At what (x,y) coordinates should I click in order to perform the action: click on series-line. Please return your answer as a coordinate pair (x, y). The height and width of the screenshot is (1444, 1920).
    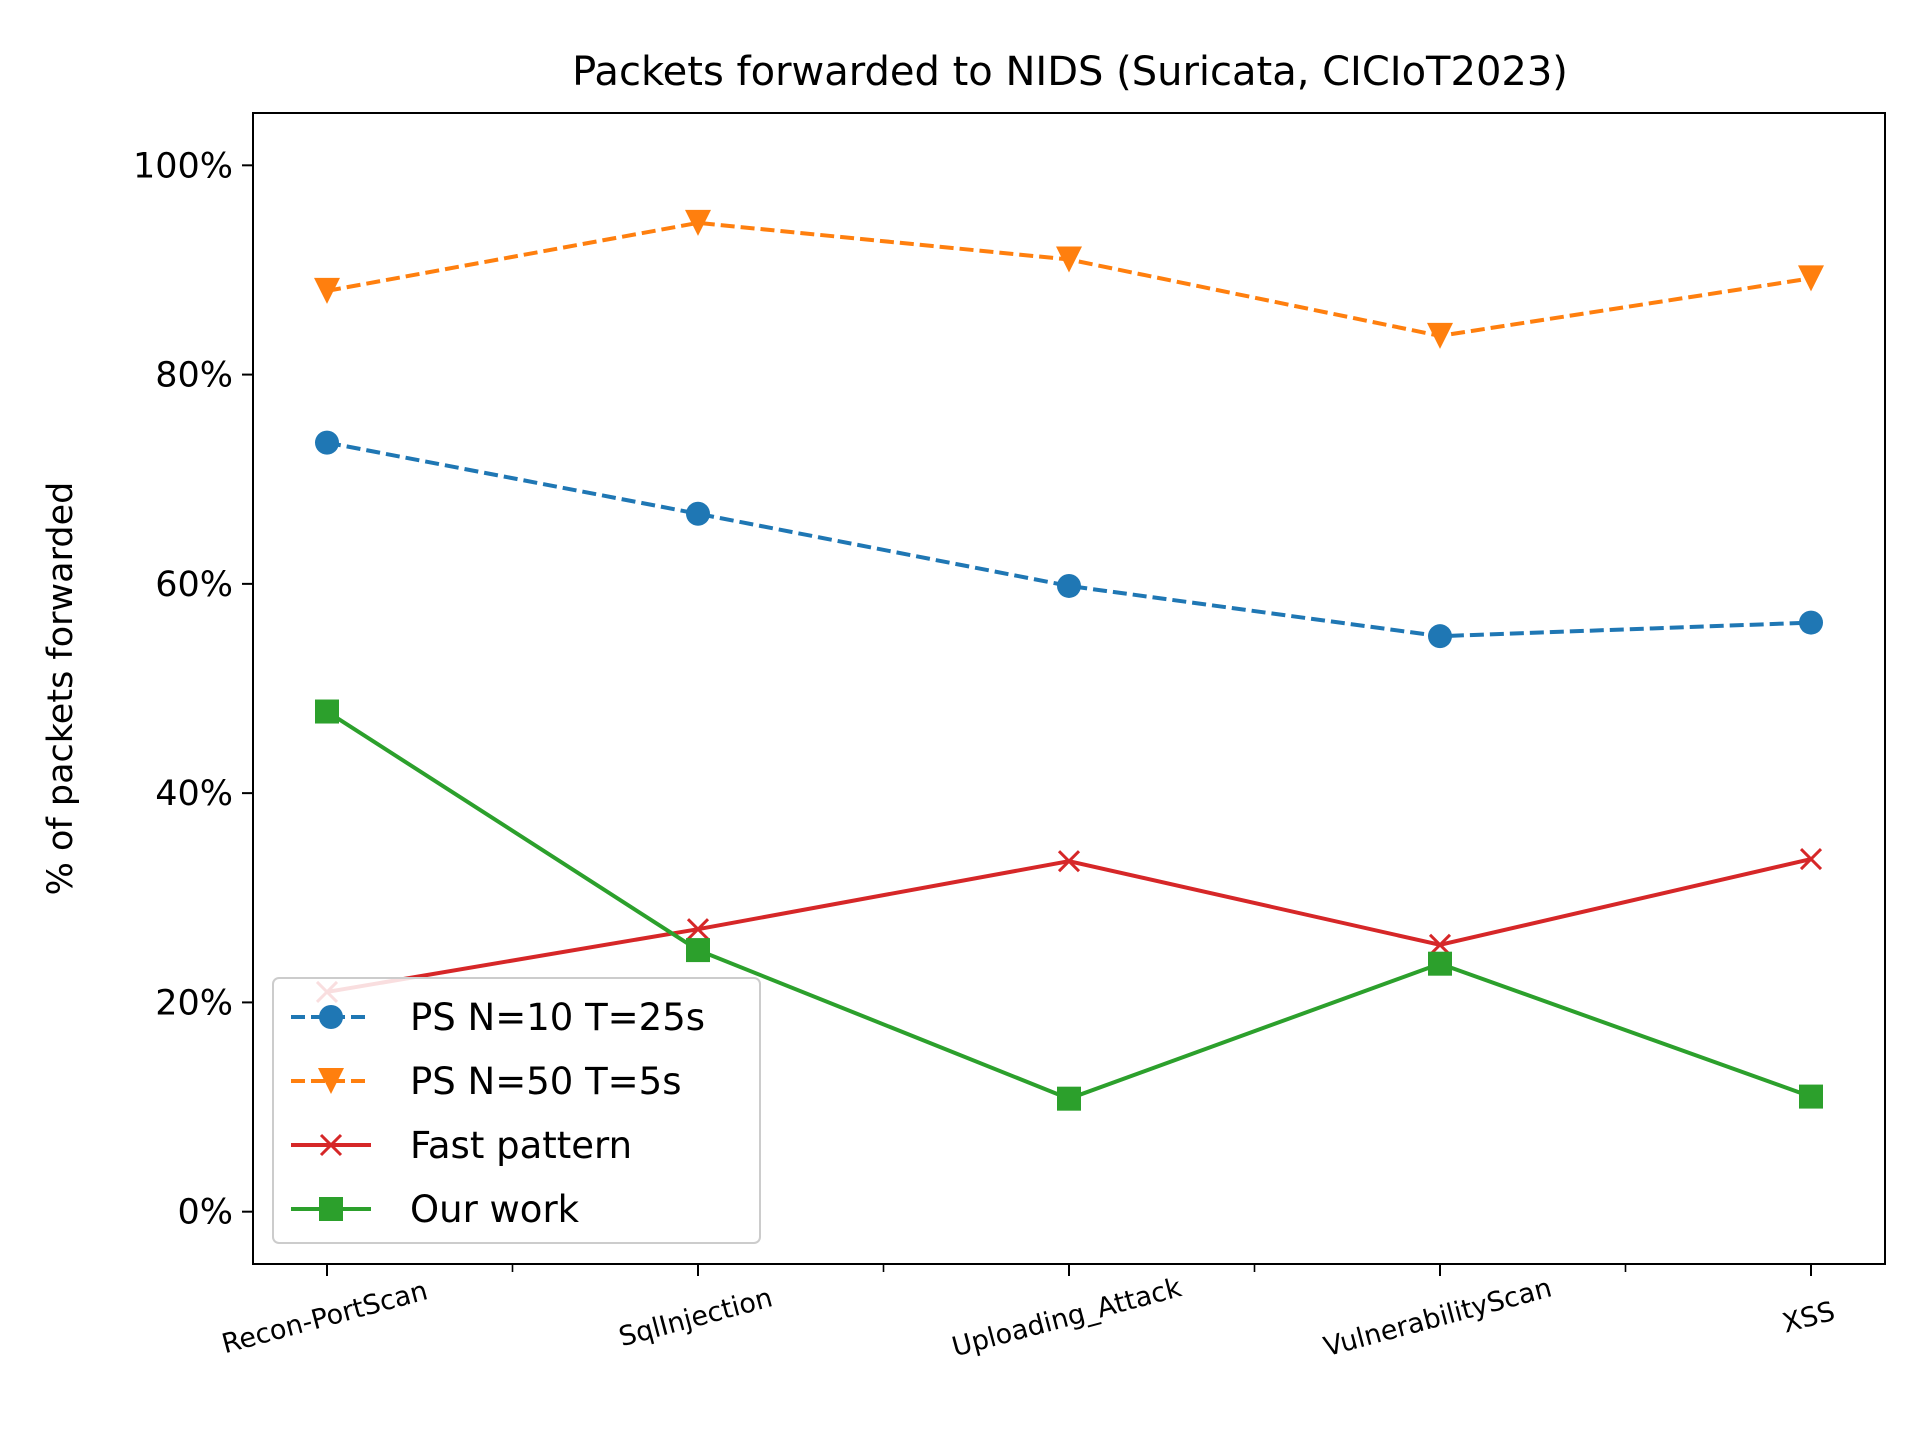
    Looking at the image, I should click on (1069, 539).